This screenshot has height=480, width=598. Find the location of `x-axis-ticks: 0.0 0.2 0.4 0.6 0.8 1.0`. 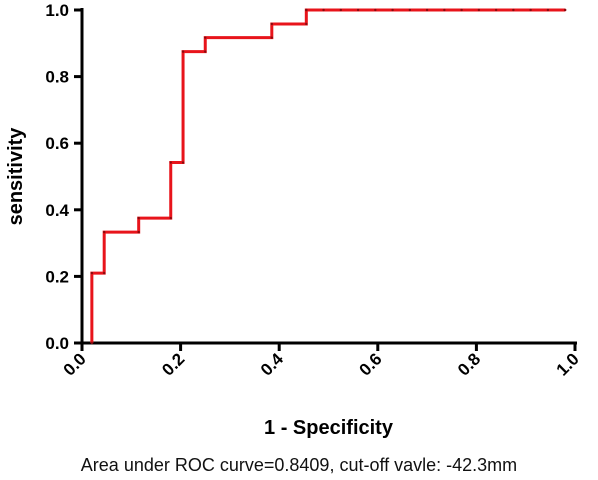

x-axis-ticks: 0.0 0.2 0.4 0.6 0.8 1.0 is located at coordinates (321, 361).